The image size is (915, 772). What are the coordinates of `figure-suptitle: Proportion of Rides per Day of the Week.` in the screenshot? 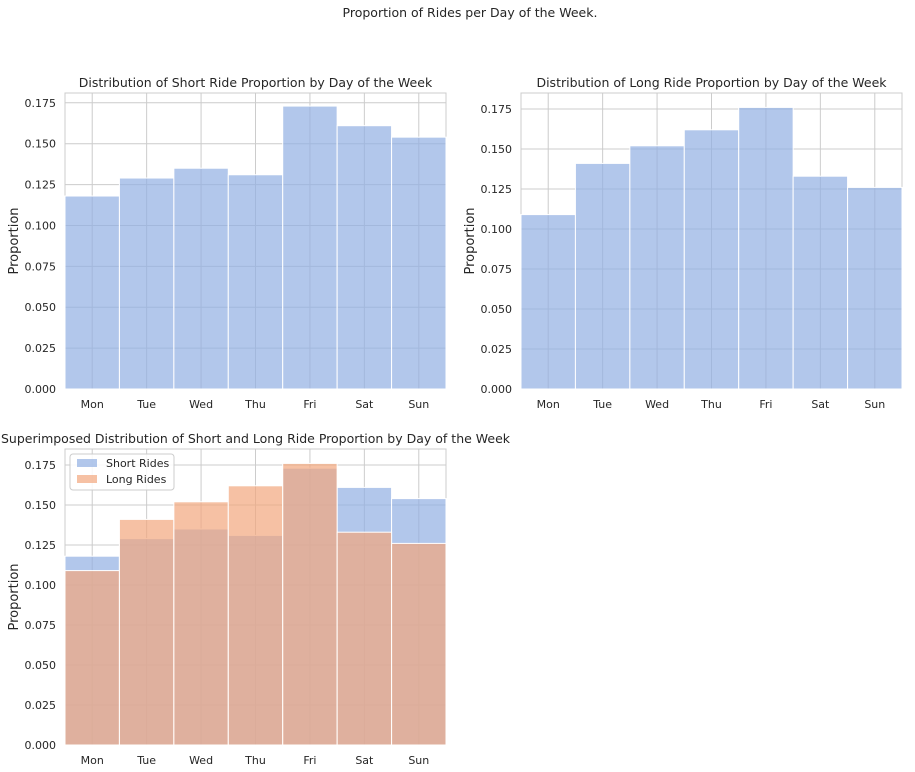 It's located at (470, 12).